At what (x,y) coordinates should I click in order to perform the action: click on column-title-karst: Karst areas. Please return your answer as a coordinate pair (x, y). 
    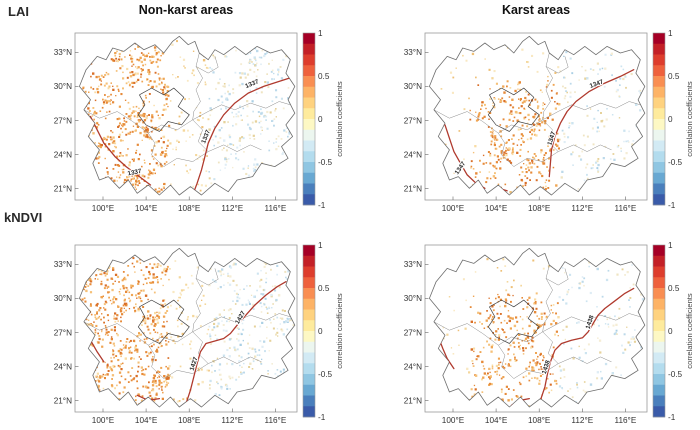
    Looking at the image, I should click on (536, 10).